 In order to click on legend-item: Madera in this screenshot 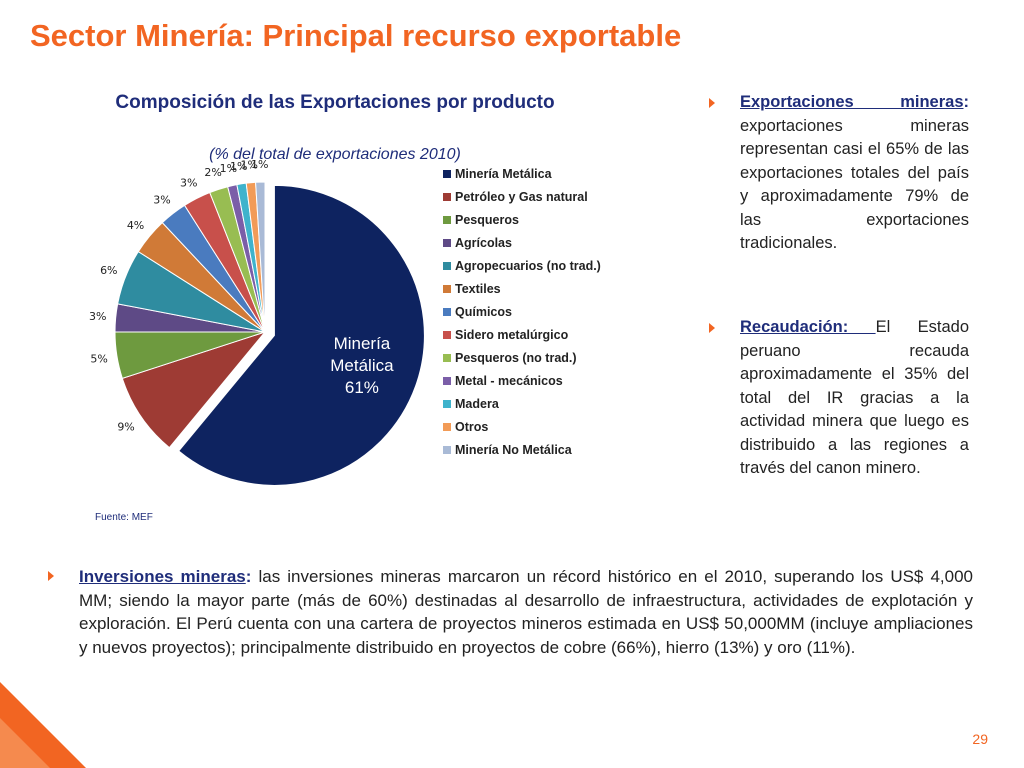, I will do `click(522, 403)`.